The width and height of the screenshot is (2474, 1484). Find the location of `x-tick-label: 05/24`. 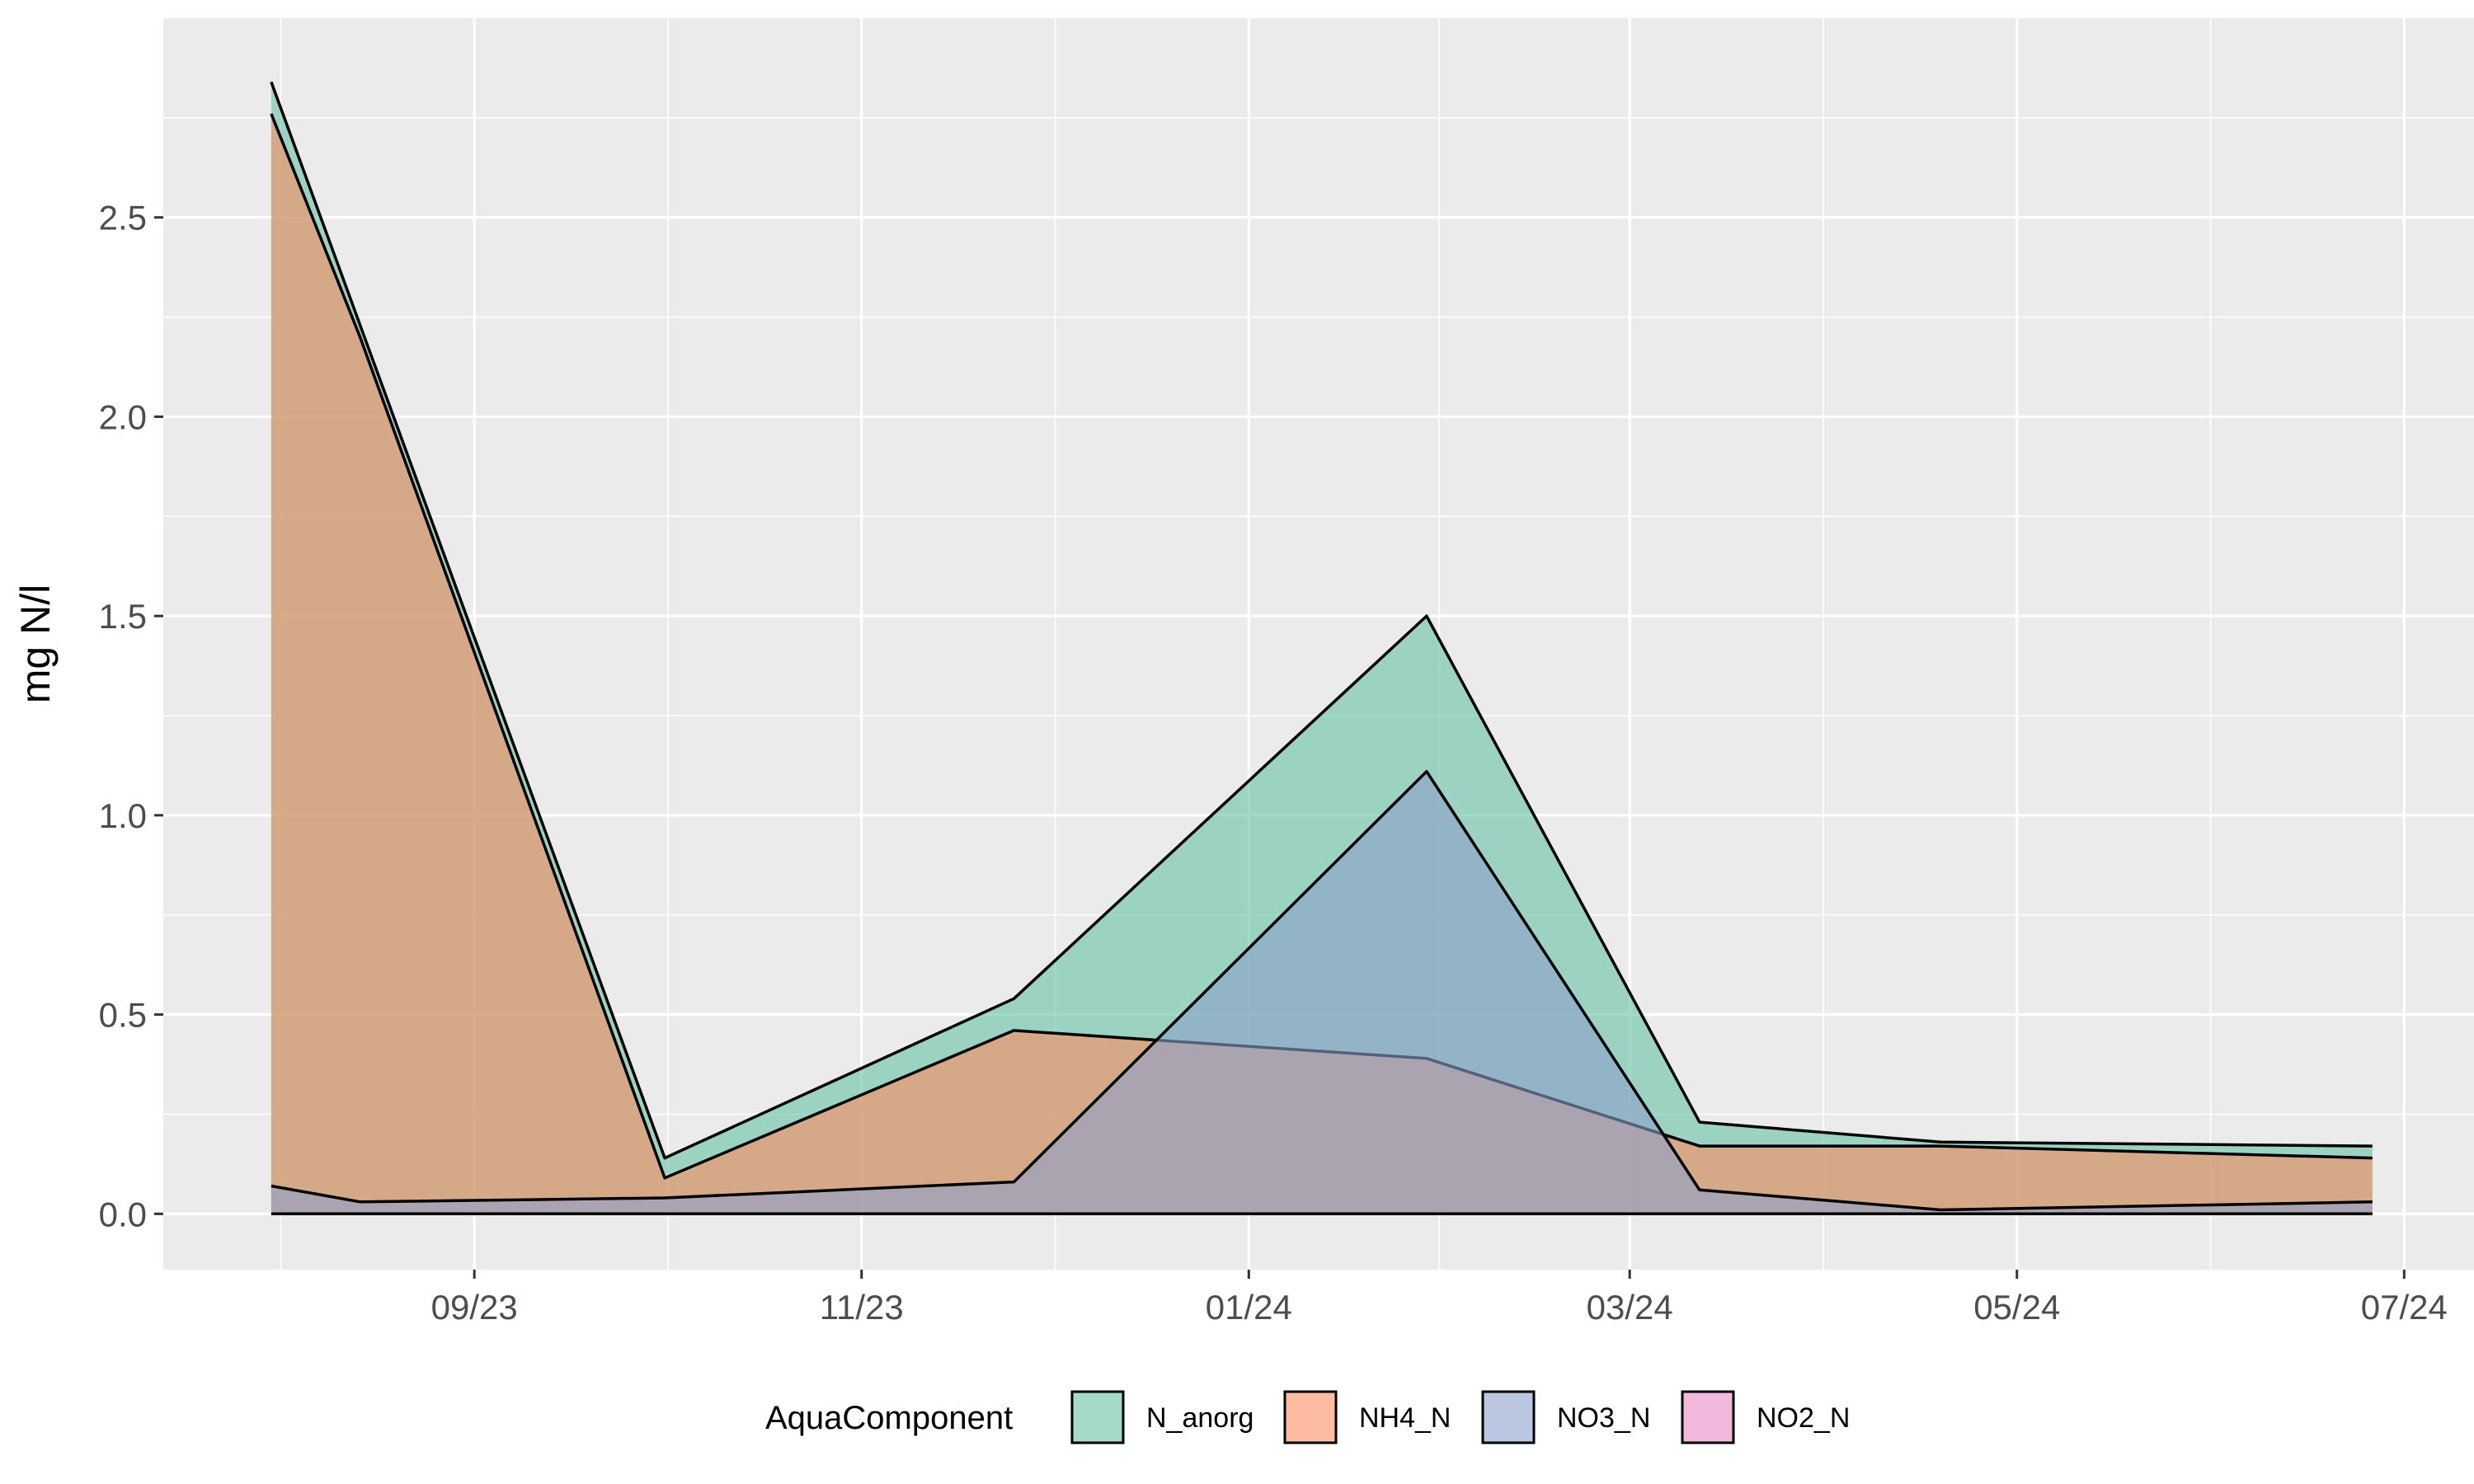

x-tick-label: 05/24 is located at coordinates (2016, 1307).